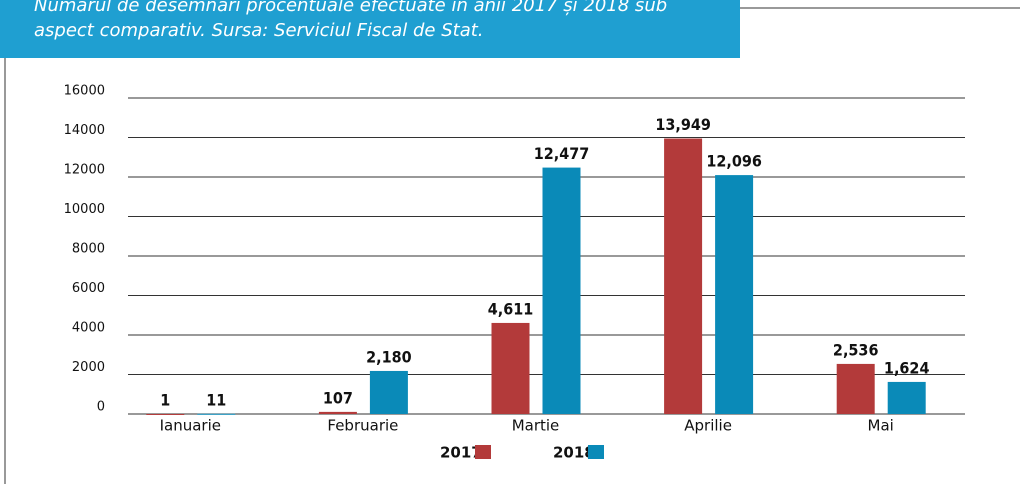  Describe the element at coordinates (389, 356) in the screenshot. I see `value-label: 2,180` at that location.